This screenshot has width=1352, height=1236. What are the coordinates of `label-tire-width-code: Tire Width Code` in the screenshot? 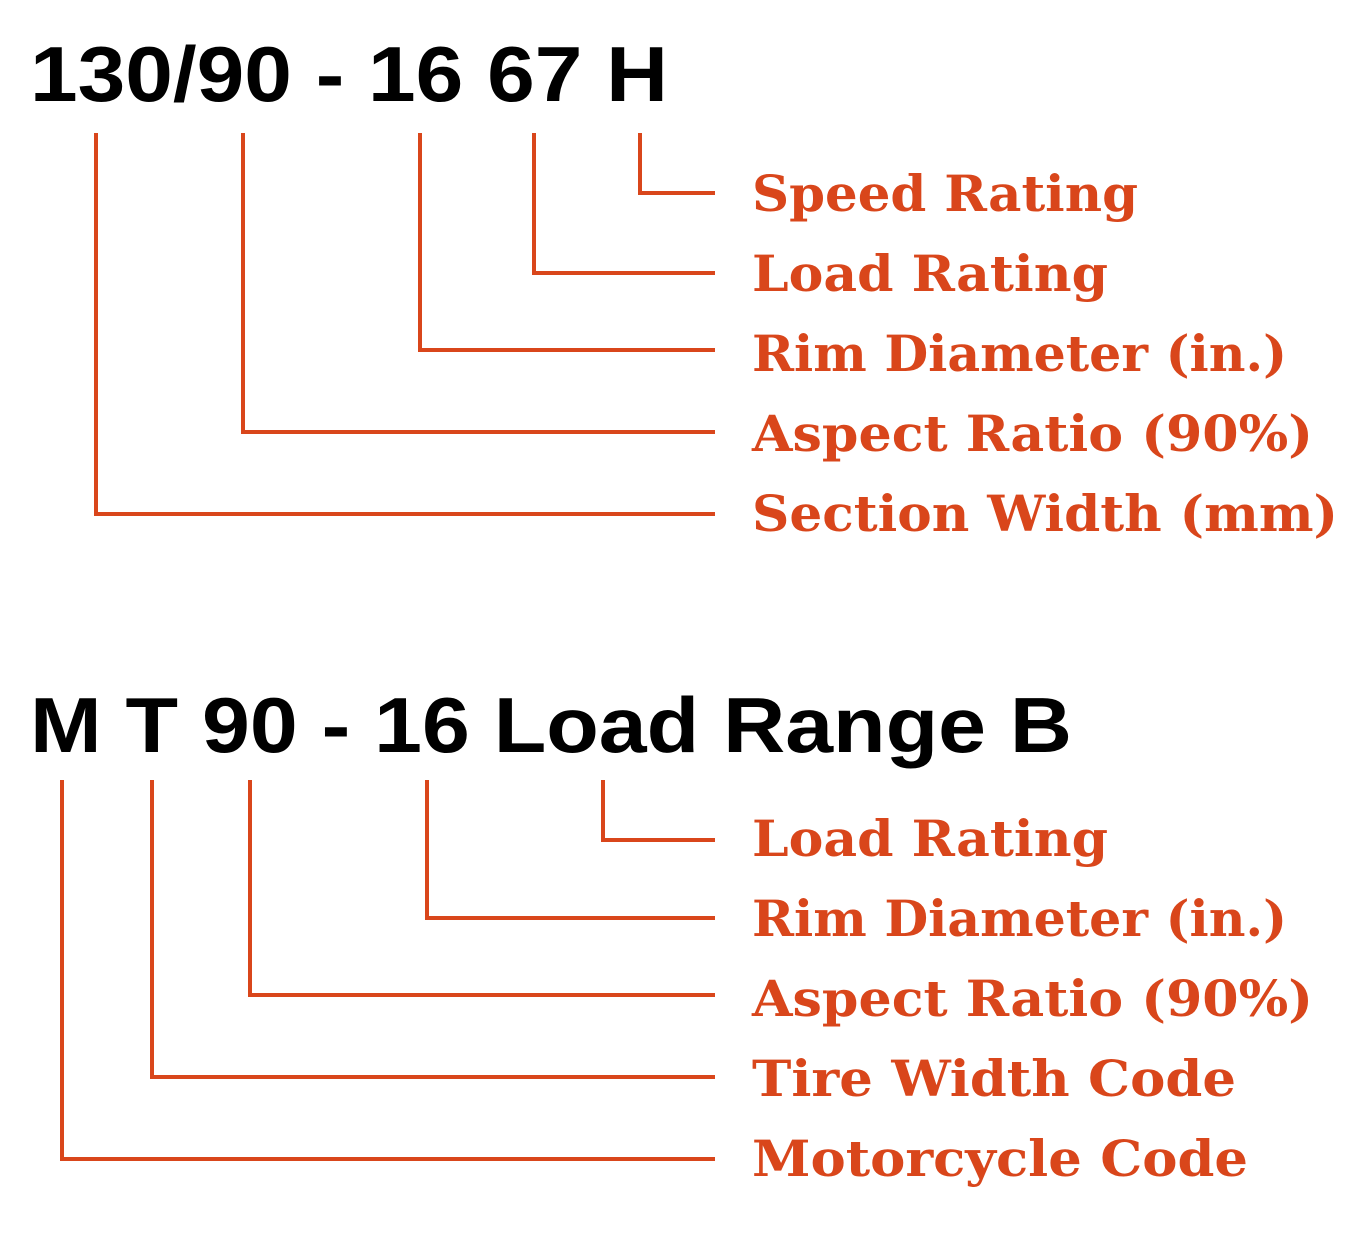 It's located at (994, 1078).